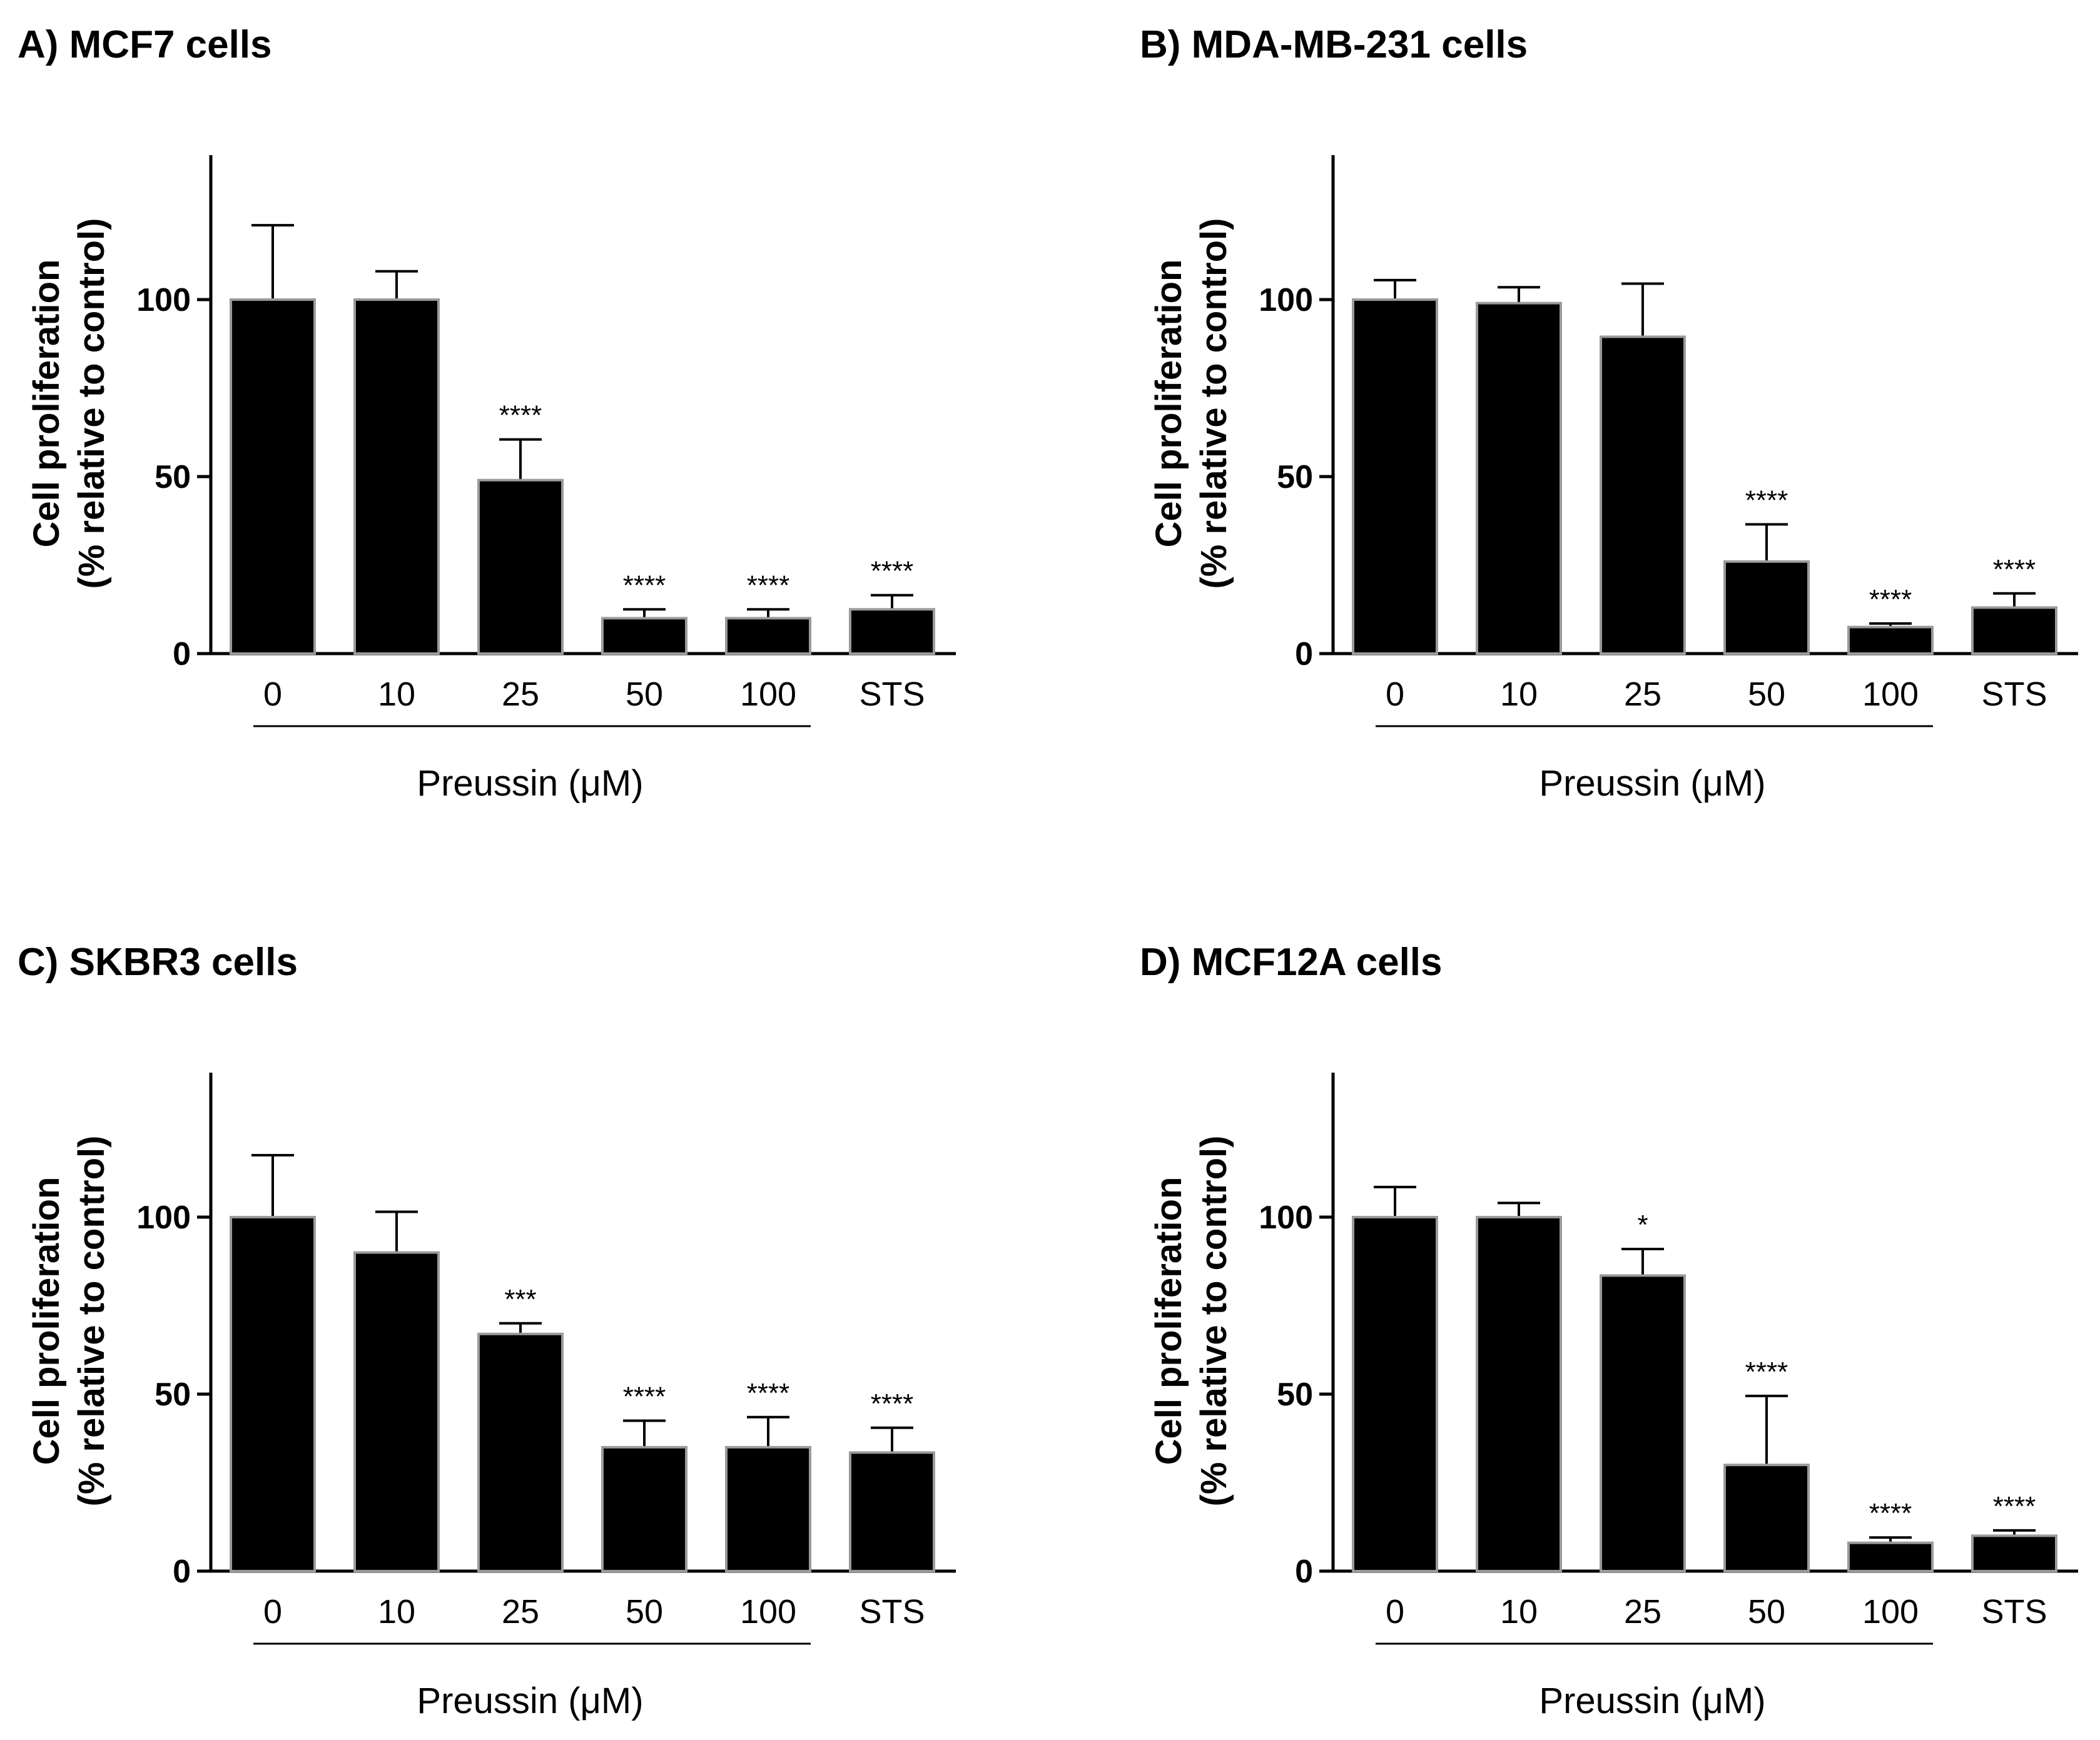  What do you see at coordinates (520, 1299) in the screenshot?
I see `significance-label: ***` at bounding box center [520, 1299].